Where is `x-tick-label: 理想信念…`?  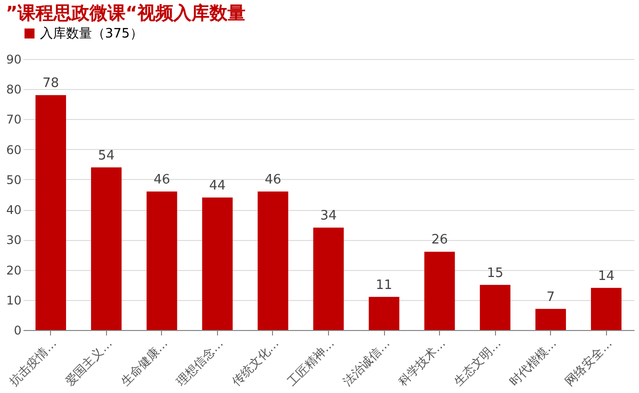
x-tick-label: 理想信念… is located at coordinates (200, 362).